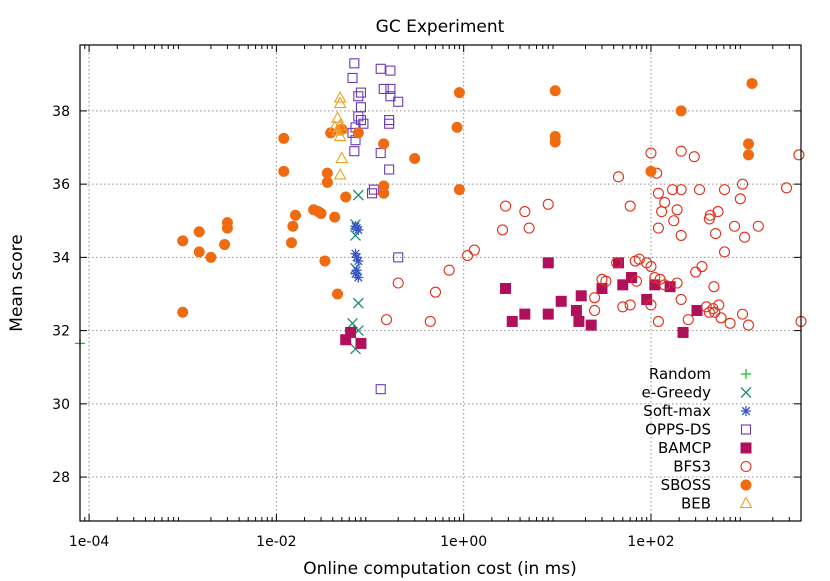 Image resolution: width=830 pixels, height=581 pixels. What do you see at coordinates (276, 542) in the screenshot?
I see `x-tick-label: 1e-02` at bounding box center [276, 542].